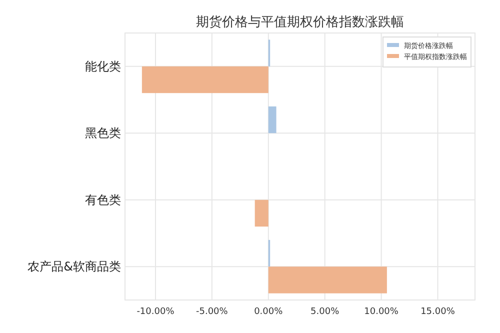  What do you see at coordinates (325, 312) in the screenshot?
I see `x-tick-label: 5.00%` at bounding box center [325, 312].